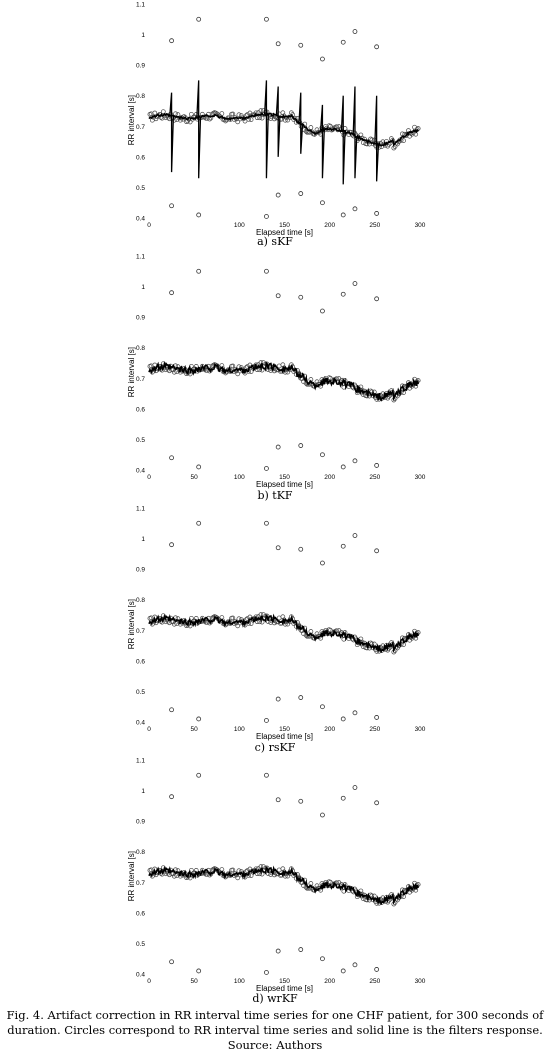  What do you see at coordinates (275, 747) in the screenshot?
I see `panel-c-label: c) rsKF` at bounding box center [275, 747].